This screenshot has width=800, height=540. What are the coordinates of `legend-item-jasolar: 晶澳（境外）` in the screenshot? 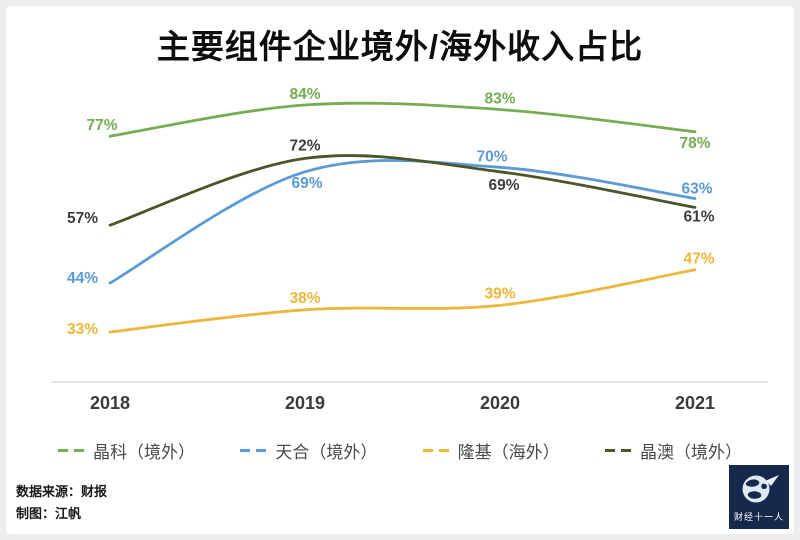 It's located at (673, 450).